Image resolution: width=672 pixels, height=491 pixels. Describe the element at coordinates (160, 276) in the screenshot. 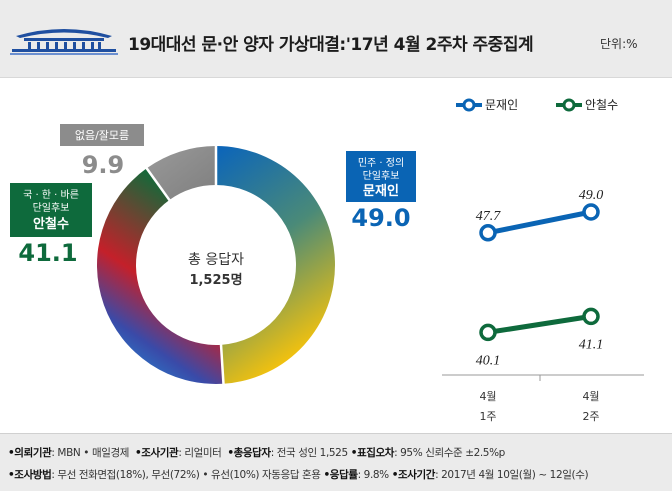

I see `slice-ahn` at that location.